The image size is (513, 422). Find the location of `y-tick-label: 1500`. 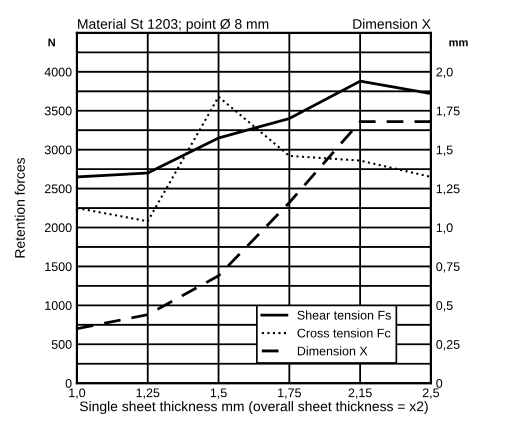

y-tick-label: 1500 is located at coordinates (58, 267).